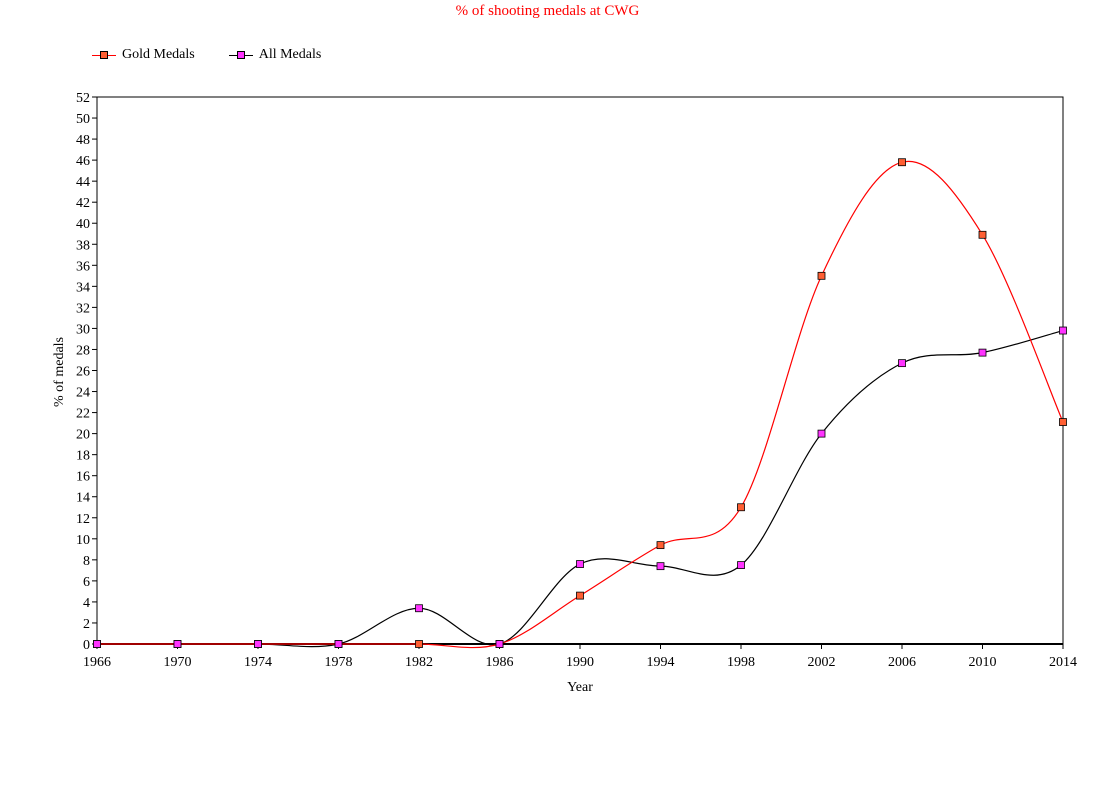  Describe the element at coordinates (83, 435) in the screenshot. I see `y-tick-label: 20` at that location.